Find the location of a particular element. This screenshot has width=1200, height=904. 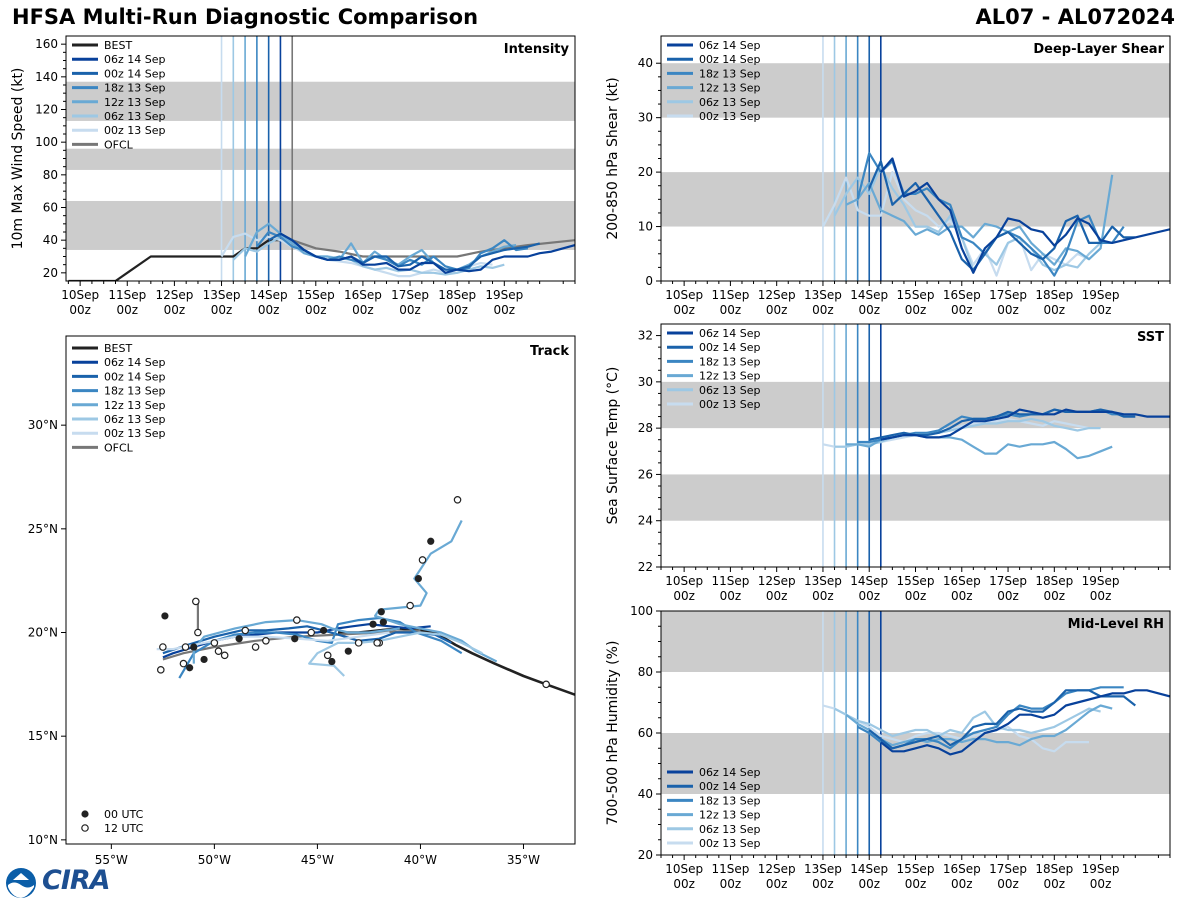

rh-xtick-day: 17Sep is located at coordinates (1008, 869).